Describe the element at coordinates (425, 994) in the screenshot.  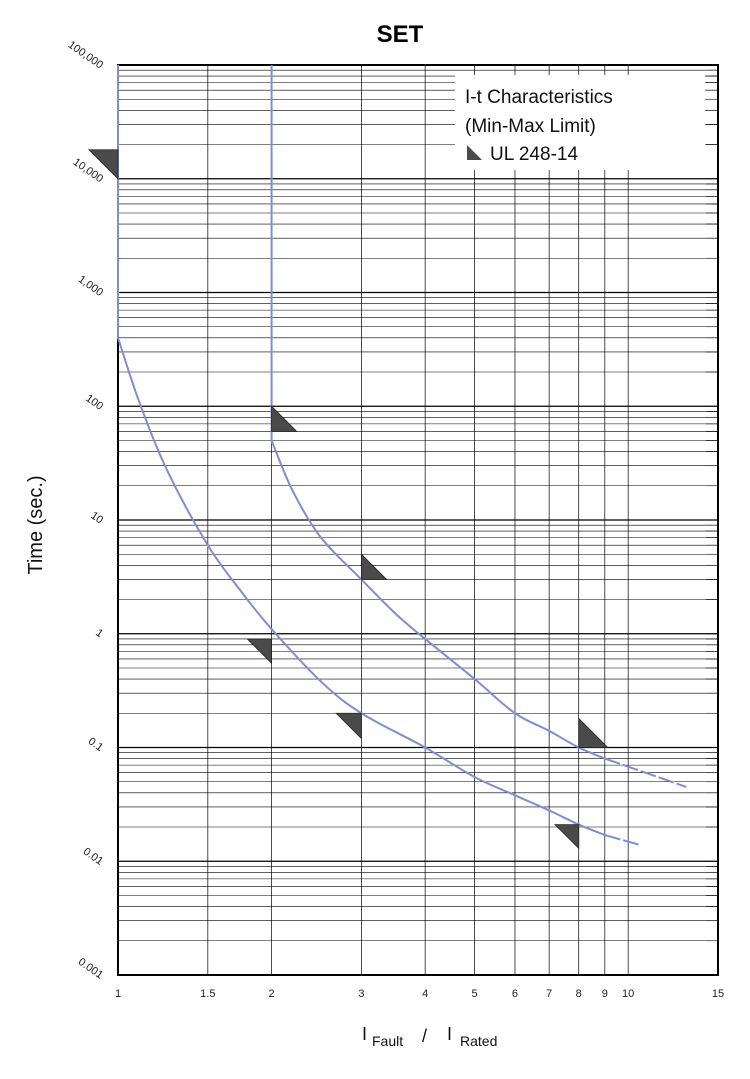
I see `x-tick-label: 4` at that location.